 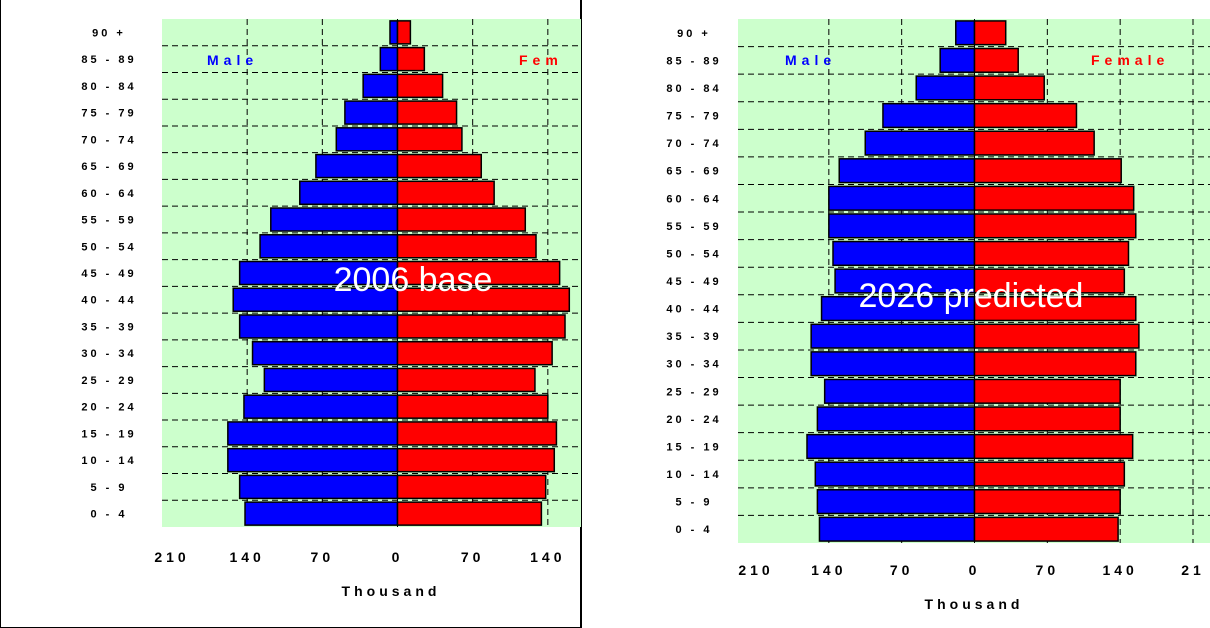 What do you see at coordinates (693, 199) in the screenshot?
I see `category-label: 60 - 64` at bounding box center [693, 199].